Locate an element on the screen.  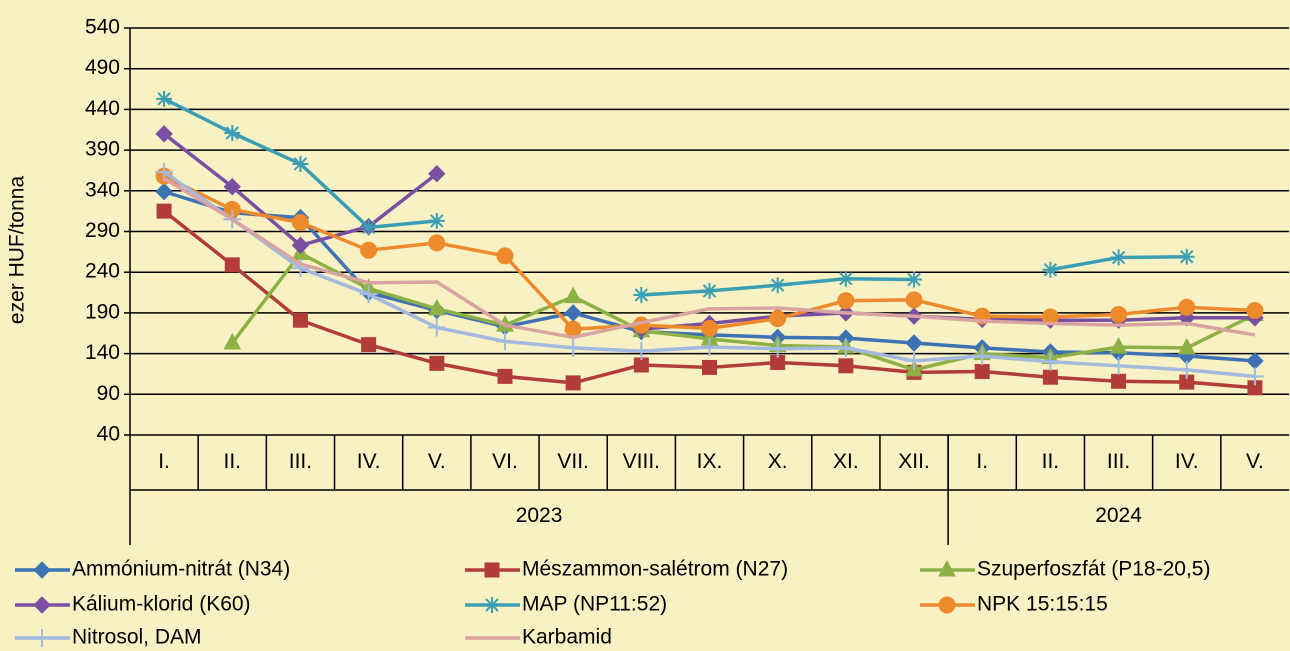
y-tick-label: 390 is located at coordinates (102, 149).